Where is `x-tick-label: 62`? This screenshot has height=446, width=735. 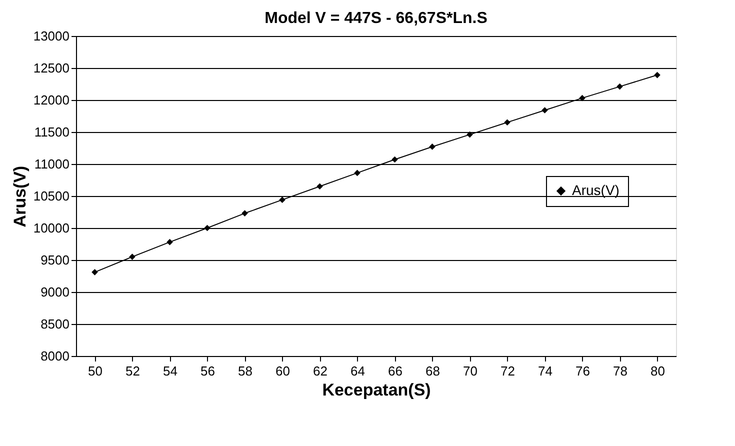 x-tick-label: 62 is located at coordinates (320, 371).